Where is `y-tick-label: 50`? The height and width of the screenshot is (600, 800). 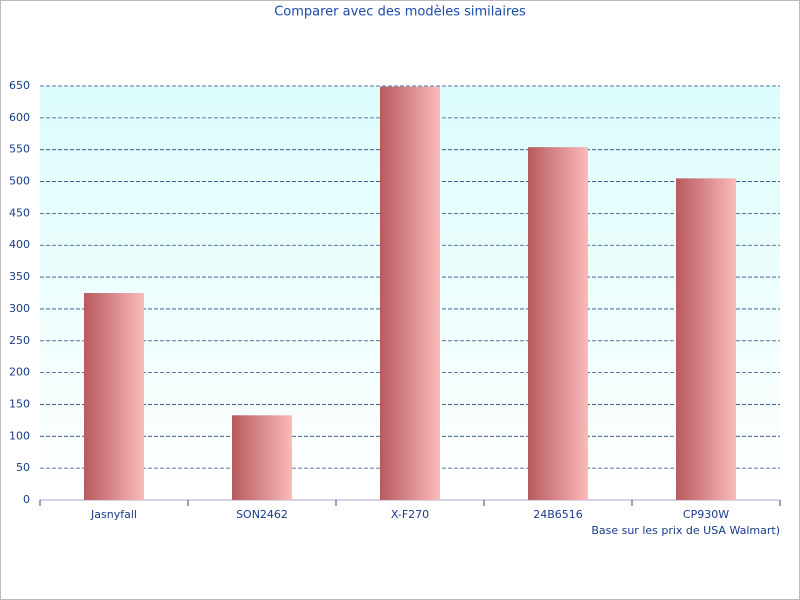 y-tick-label: 50 is located at coordinates (23, 467).